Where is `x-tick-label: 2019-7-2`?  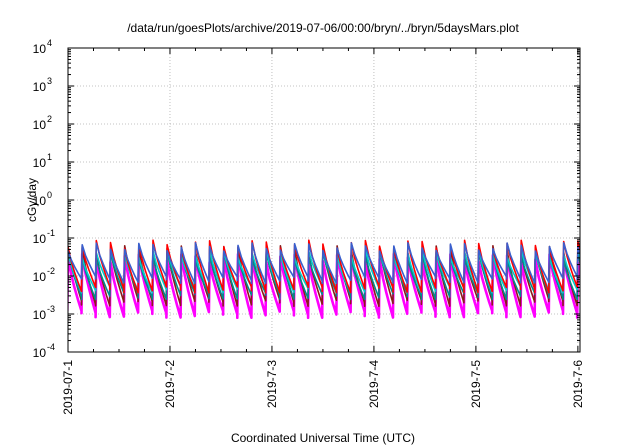
x-tick-label: 2019-7-2 is located at coordinates (170, 384).